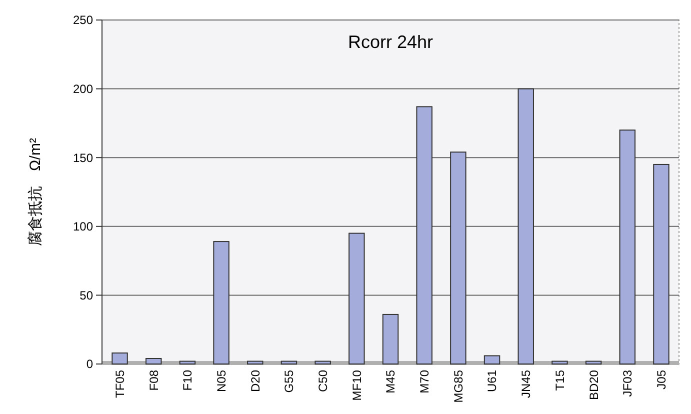  I want to click on y-tick-label: 150, so click(83, 157).